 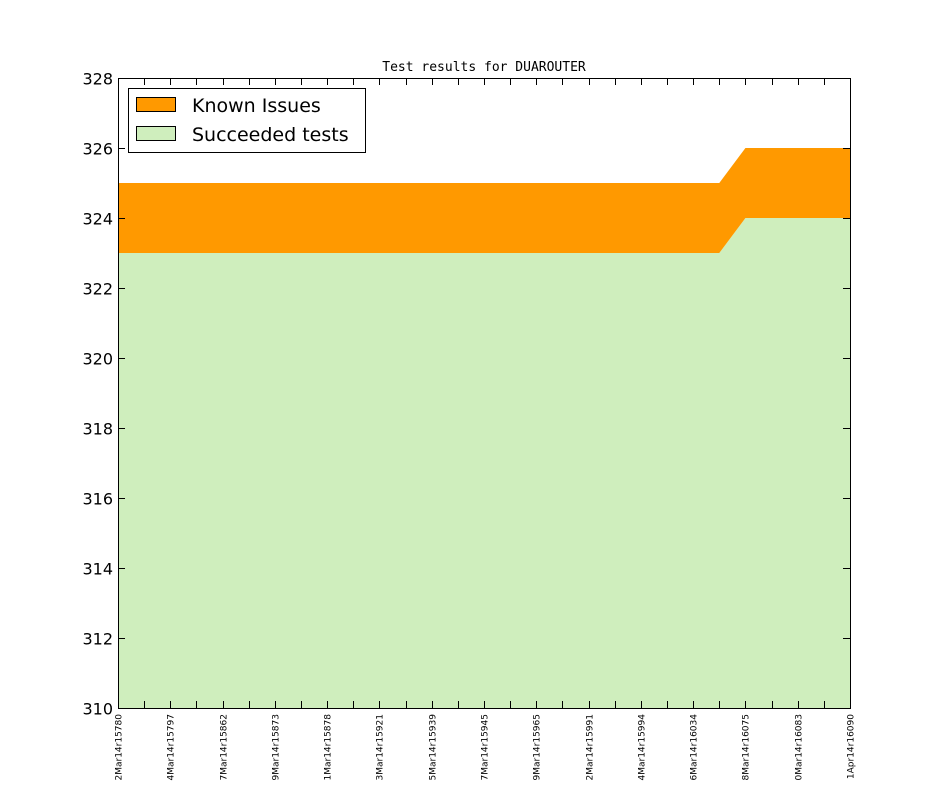 What do you see at coordinates (800, 747) in the screenshot?
I see `x-tick-label: 0Mar14r16083` at bounding box center [800, 747].